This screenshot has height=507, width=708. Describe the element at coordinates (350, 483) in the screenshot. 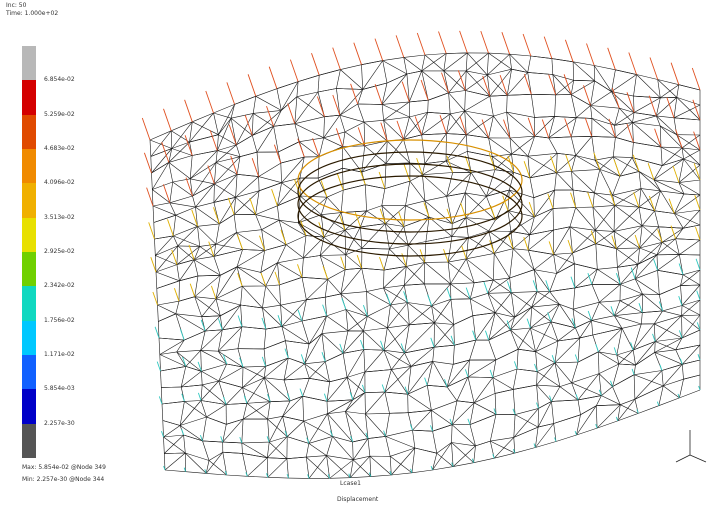

I see `load-case-label: Lcase1` at that location.